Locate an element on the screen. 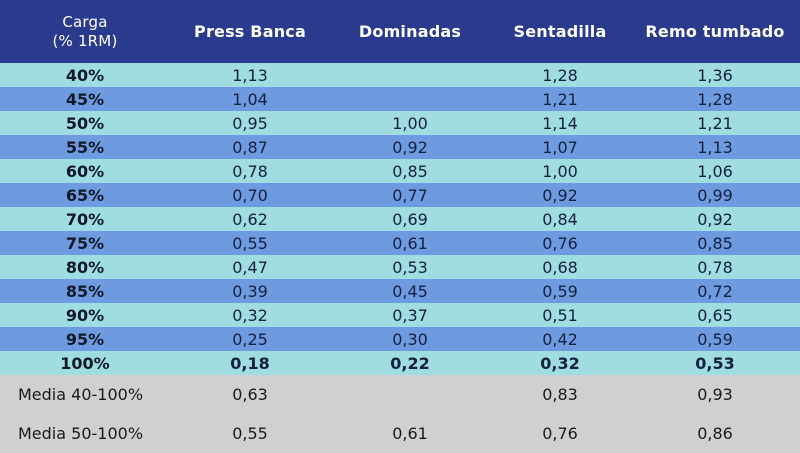  header-load-line2: (% 1RM) is located at coordinates (85, 40).